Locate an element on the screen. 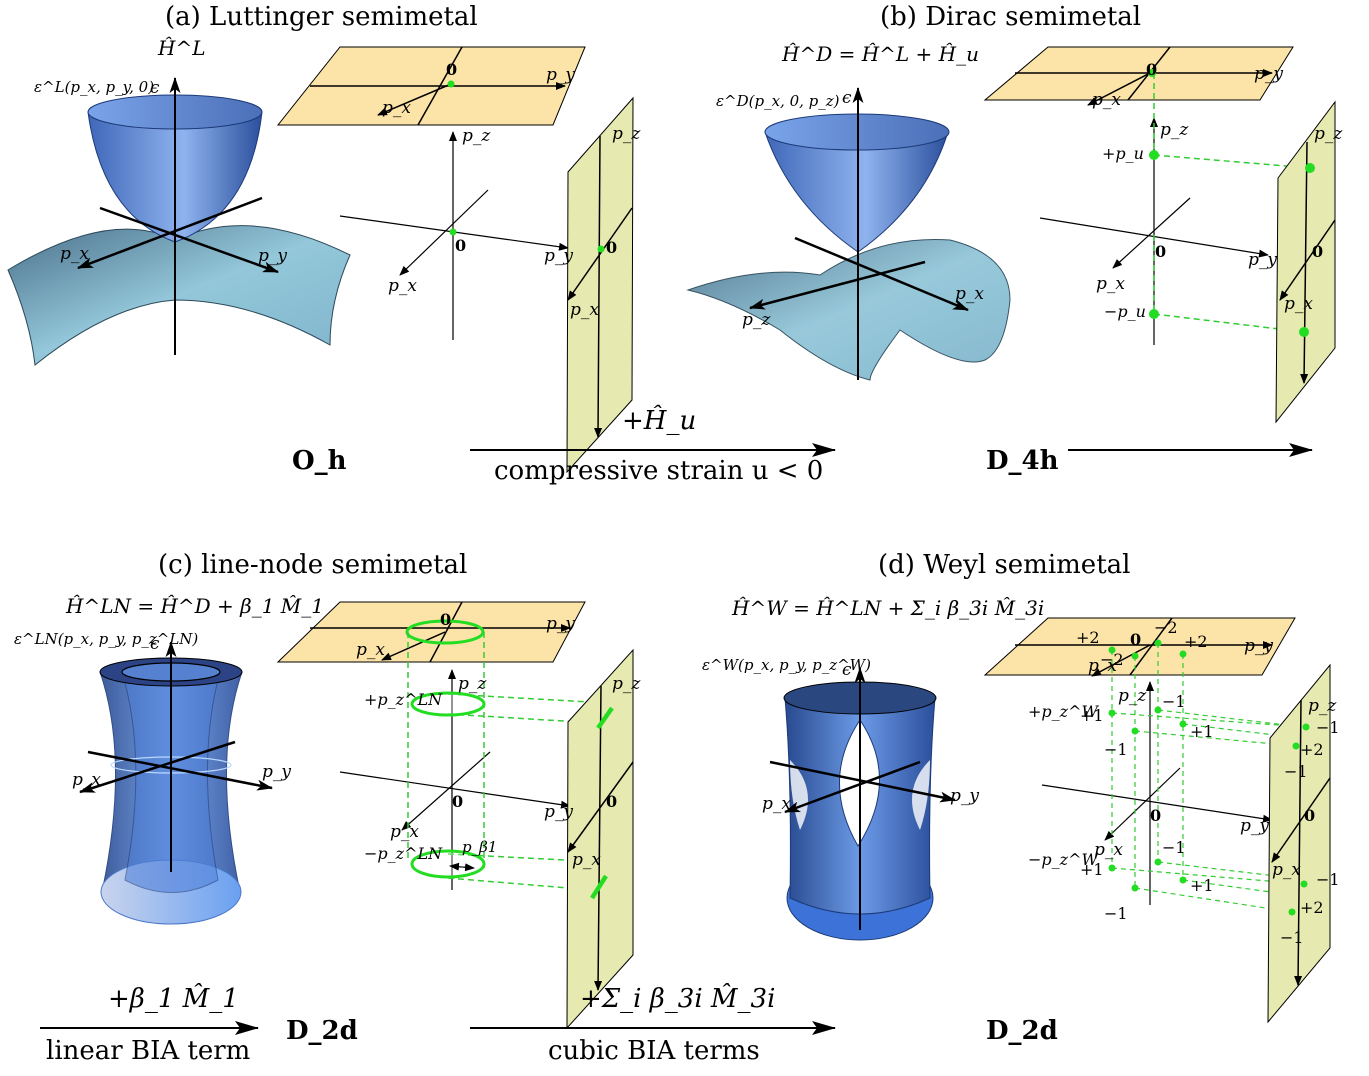 Image resolution: width=1369 pixels, height=1076 pixels. panel-d-axis-py-2: p_y is located at coordinates (1254, 826).